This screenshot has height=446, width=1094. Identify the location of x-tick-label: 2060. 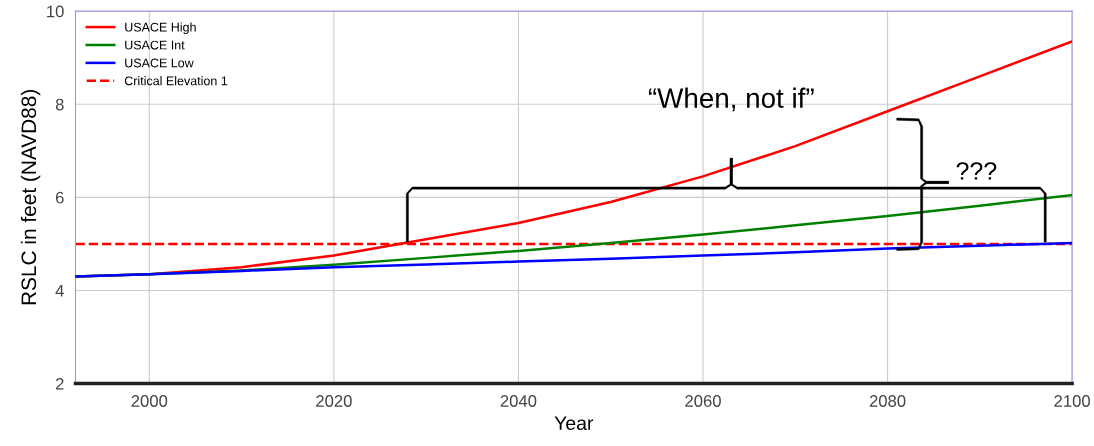
(703, 401).